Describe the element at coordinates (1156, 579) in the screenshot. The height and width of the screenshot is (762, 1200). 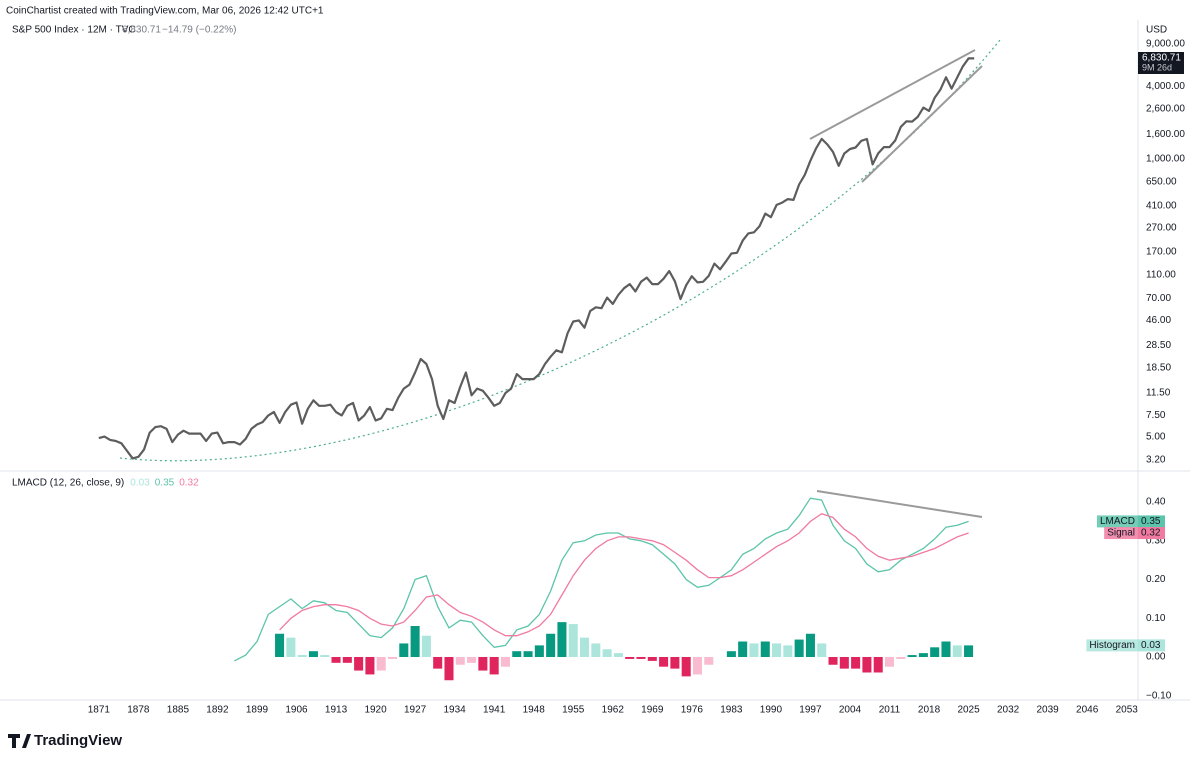
I see `y-tick-label: 0.20` at that location.